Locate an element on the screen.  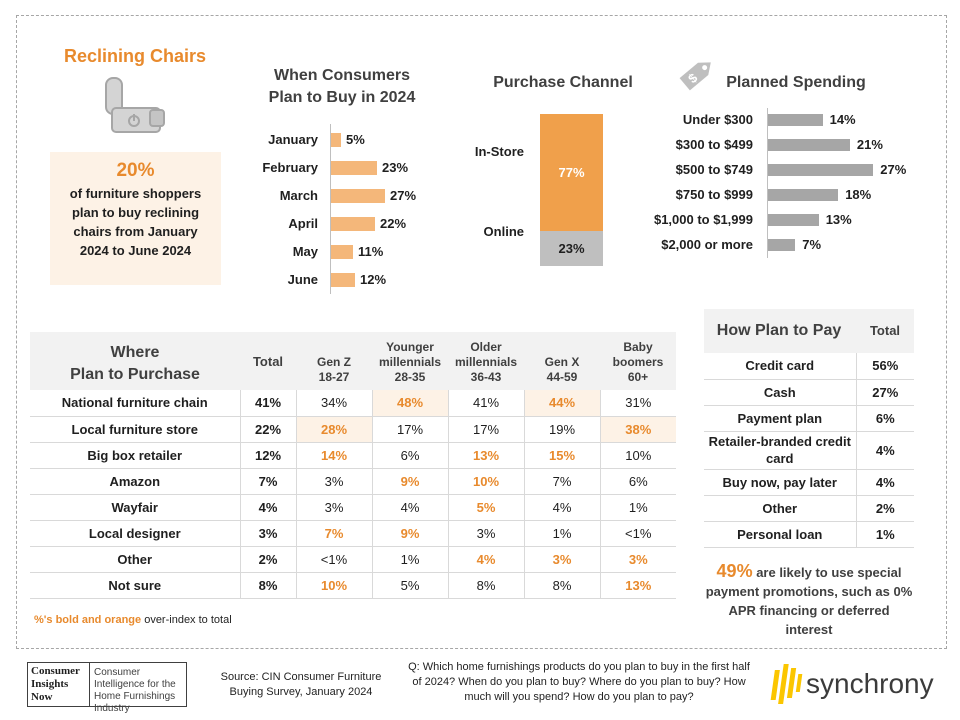
where-table-header-bg is located at coordinates (353, 361).